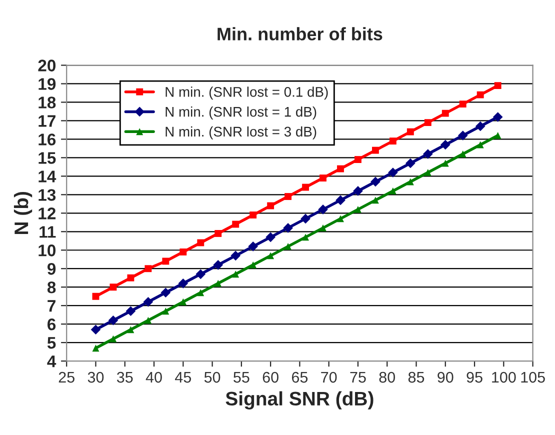 The width and height of the screenshot is (555, 435). I want to click on y-tick-label: 19, so click(47, 84).